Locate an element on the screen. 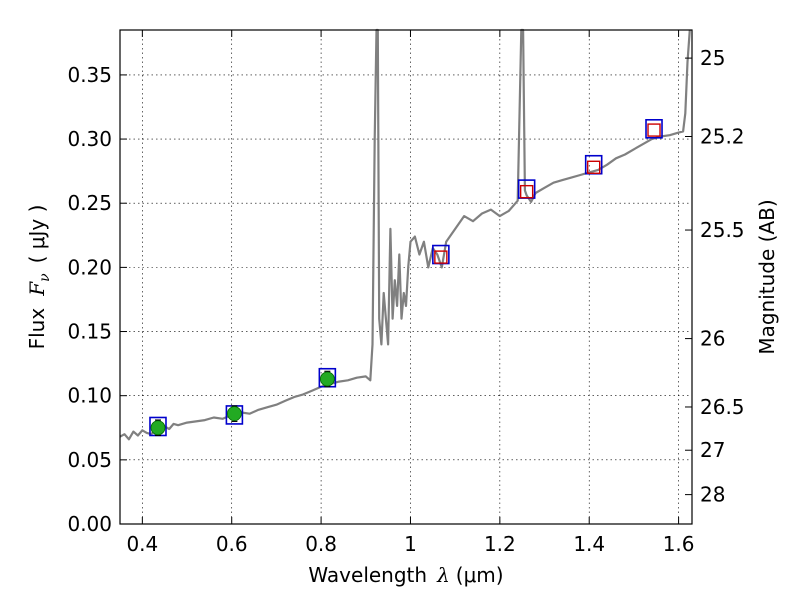 Image resolution: width=800 pixels, height=600 pixels. y-tick-labels: 0.00 0.05 0.10 0.15 0.20 0.25 0.30 0.35 is located at coordinates (89, 299).